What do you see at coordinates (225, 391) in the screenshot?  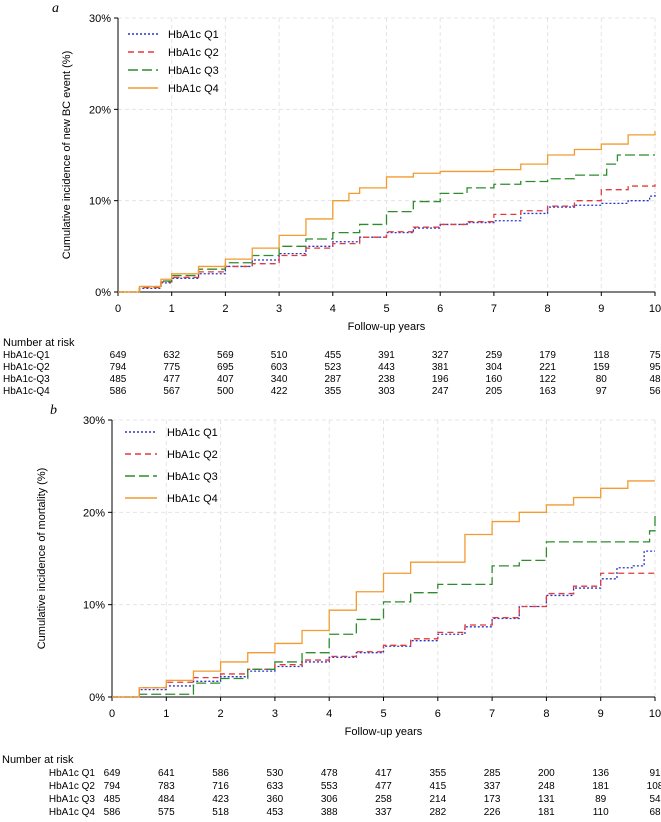 I see `risk-value: 500` at bounding box center [225, 391].